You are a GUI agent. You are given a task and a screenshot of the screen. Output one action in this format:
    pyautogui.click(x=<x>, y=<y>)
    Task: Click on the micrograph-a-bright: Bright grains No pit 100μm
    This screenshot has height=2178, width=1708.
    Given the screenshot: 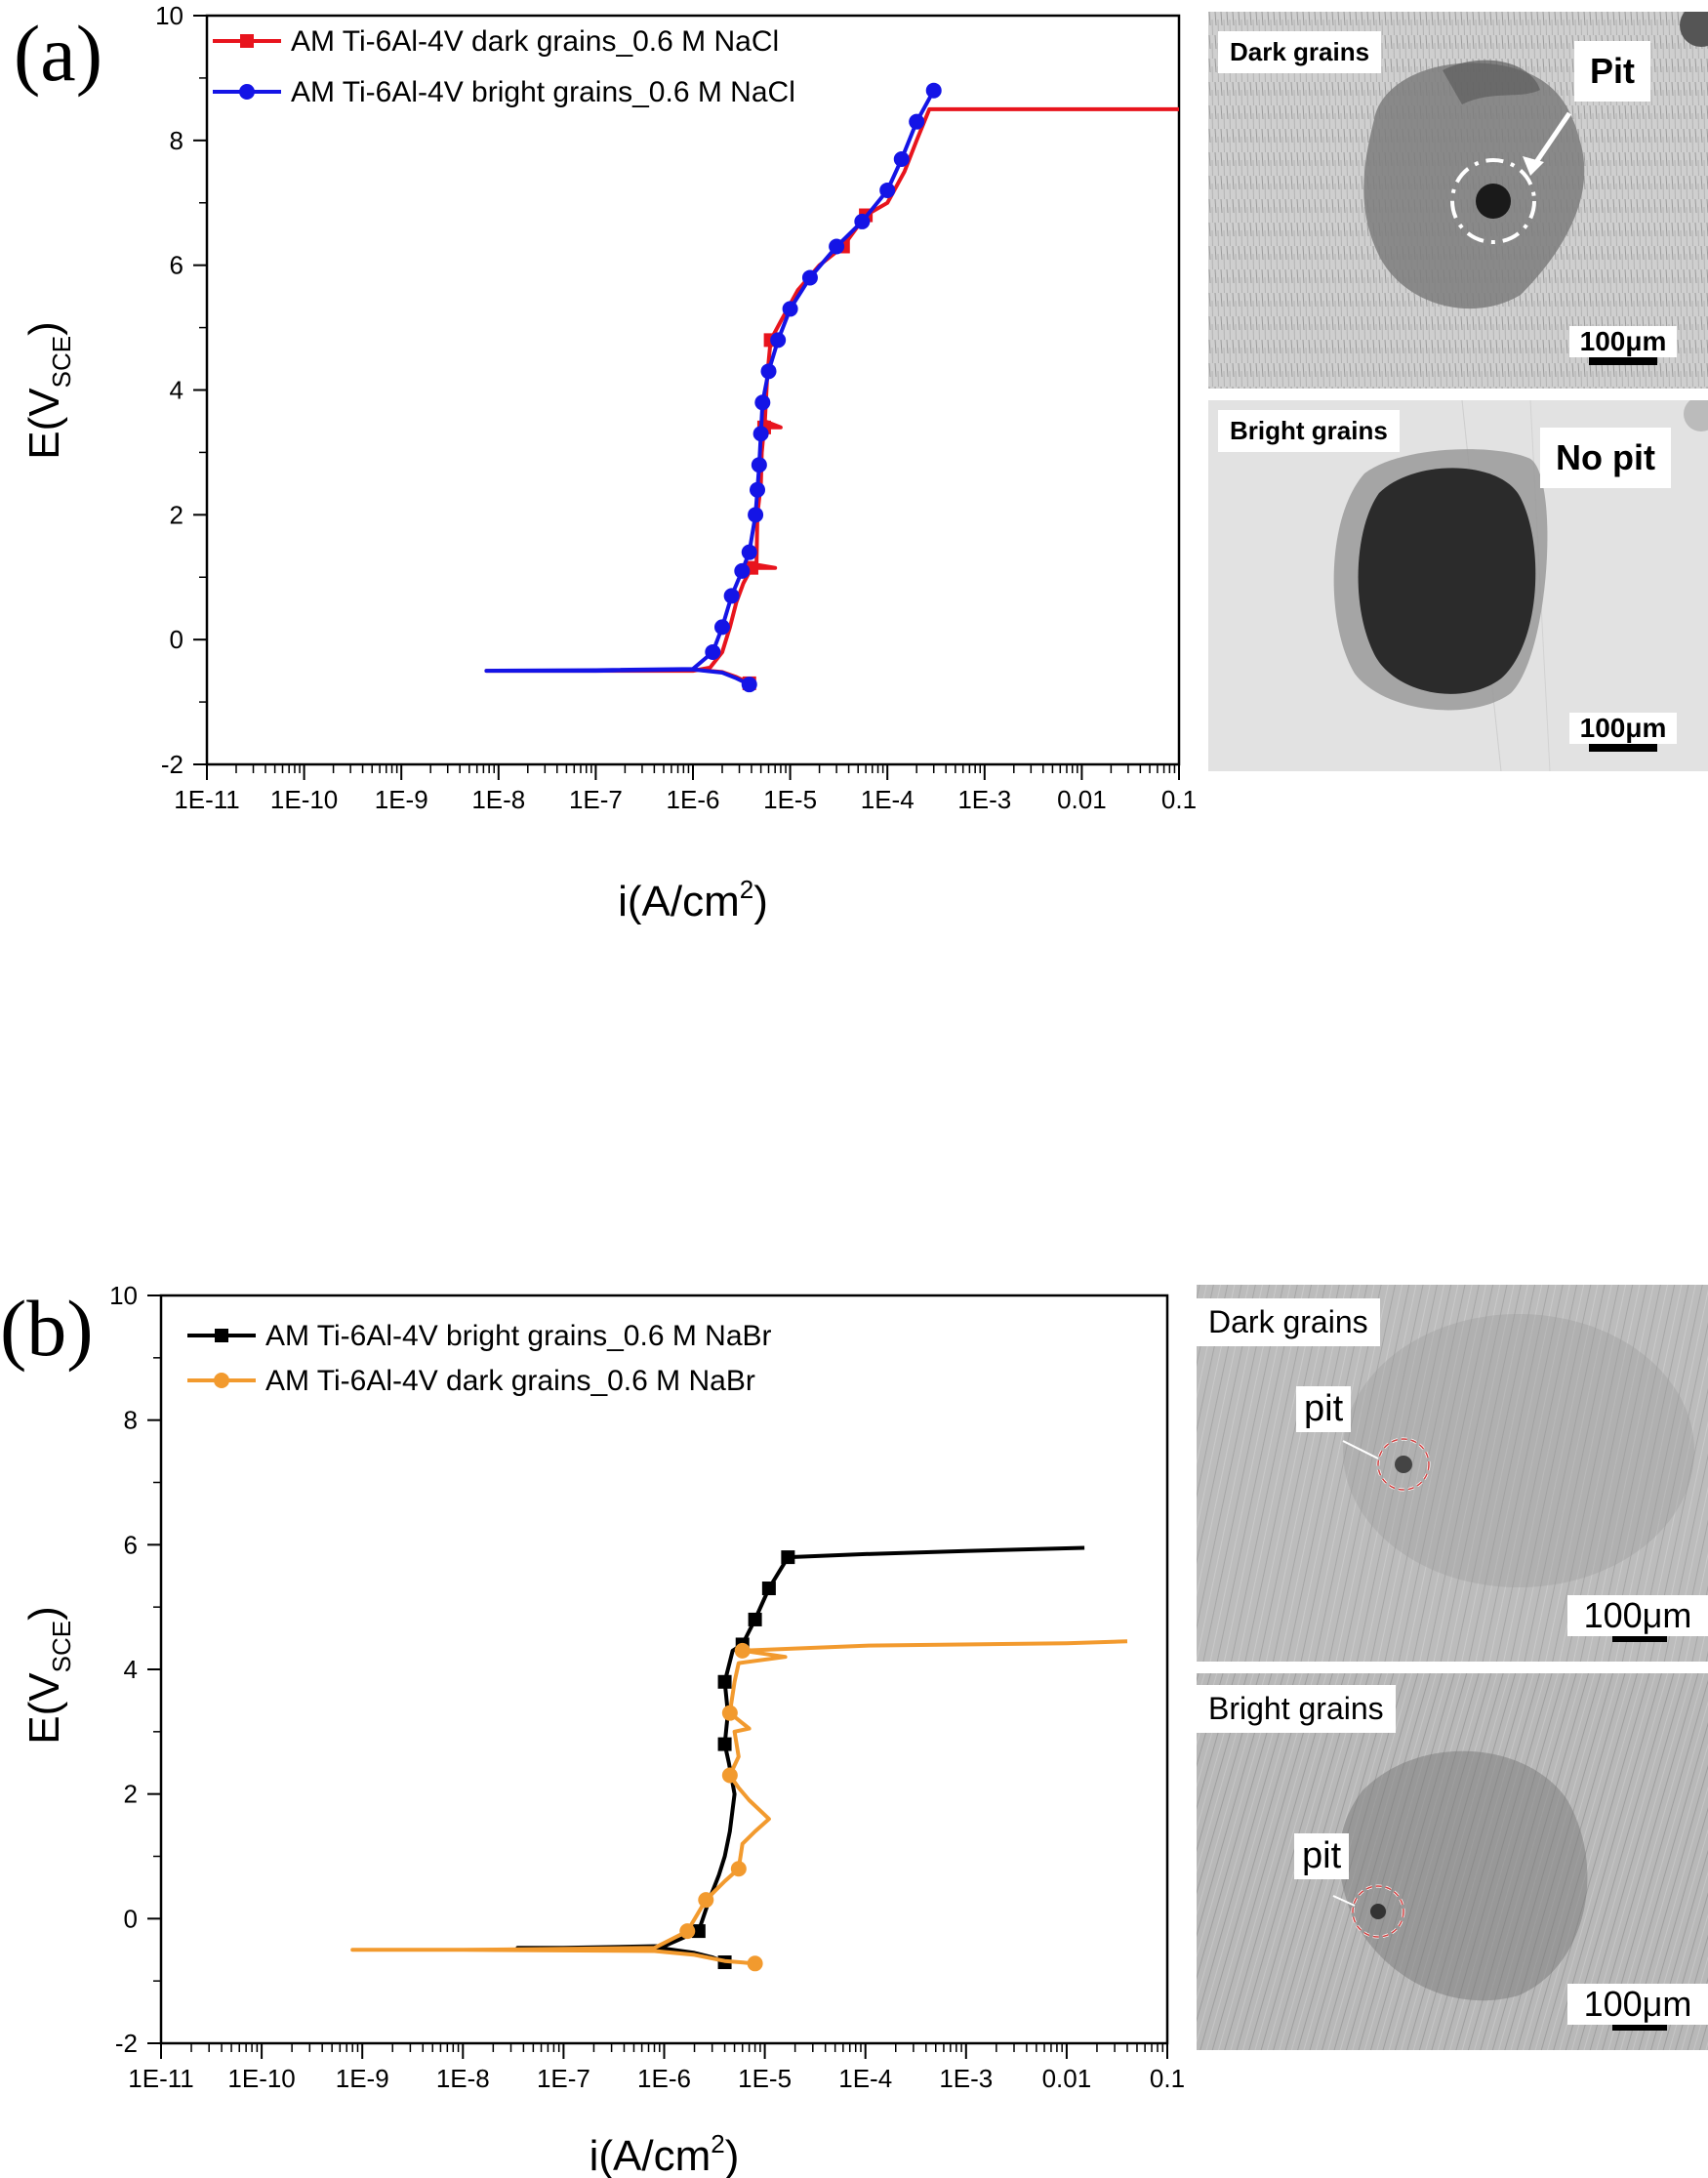 What is the action you would take?
    pyautogui.click(x=1458, y=585)
    